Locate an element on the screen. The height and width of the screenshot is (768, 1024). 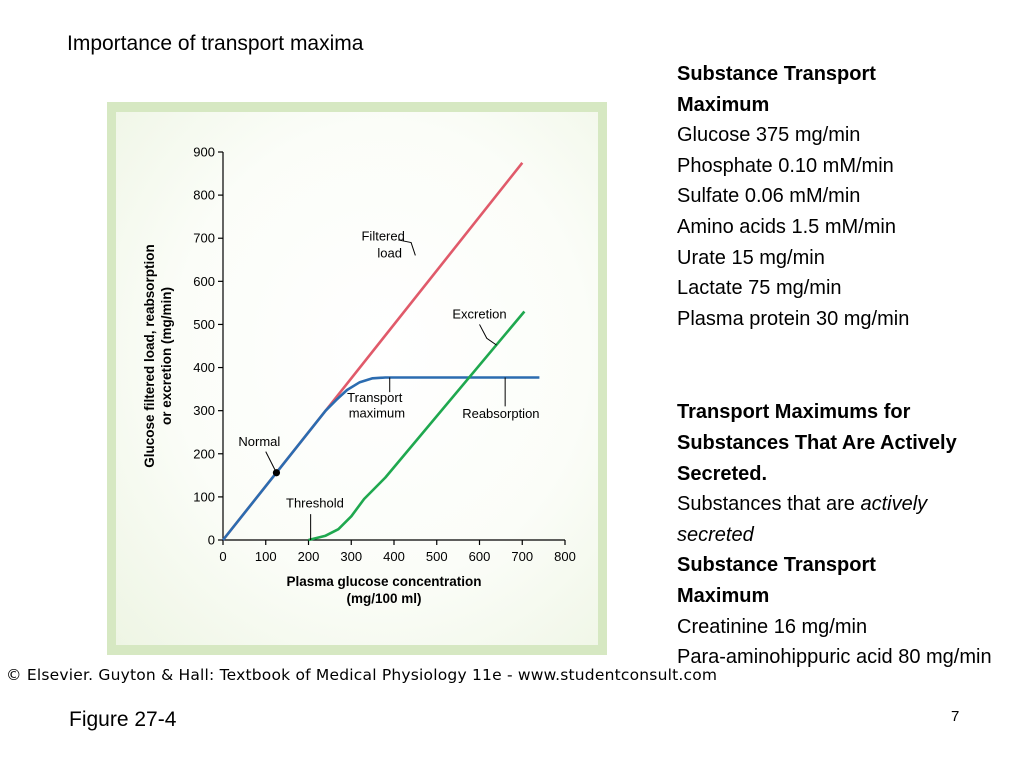
series-line-excretion is located at coordinates (417, 426).